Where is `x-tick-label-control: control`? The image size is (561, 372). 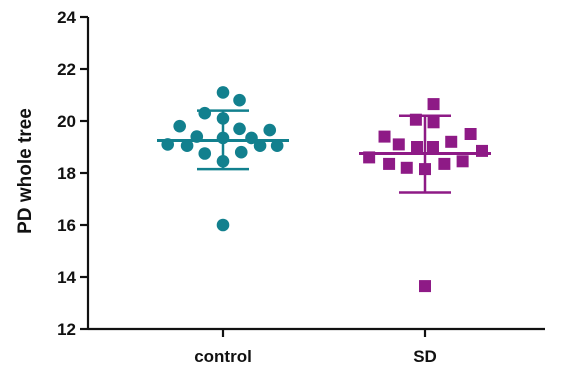 x-tick-label-control: control is located at coordinates (223, 356).